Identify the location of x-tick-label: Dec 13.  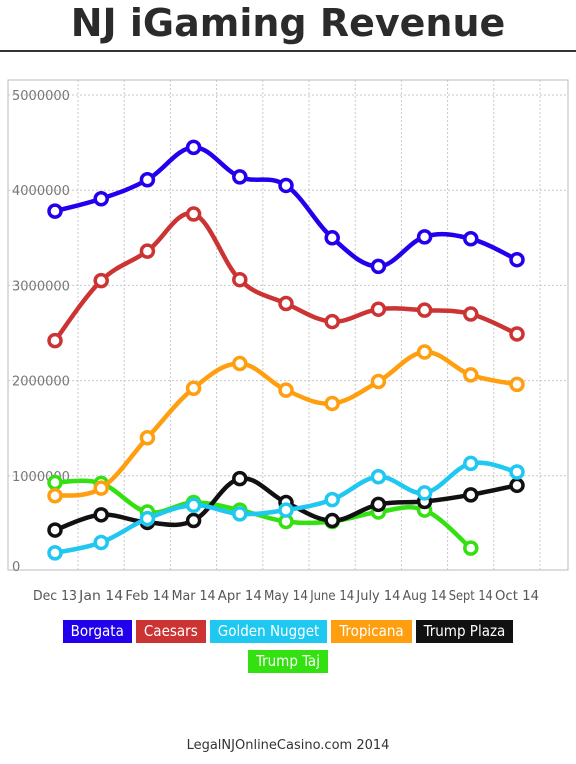
(55, 596).